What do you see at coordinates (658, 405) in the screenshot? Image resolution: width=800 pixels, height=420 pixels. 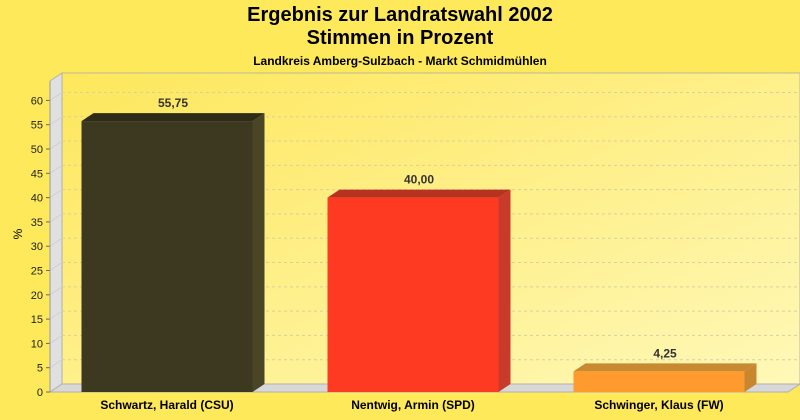 I see `x-tick-label: Schwinger, Klaus (FW)` at bounding box center [658, 405].